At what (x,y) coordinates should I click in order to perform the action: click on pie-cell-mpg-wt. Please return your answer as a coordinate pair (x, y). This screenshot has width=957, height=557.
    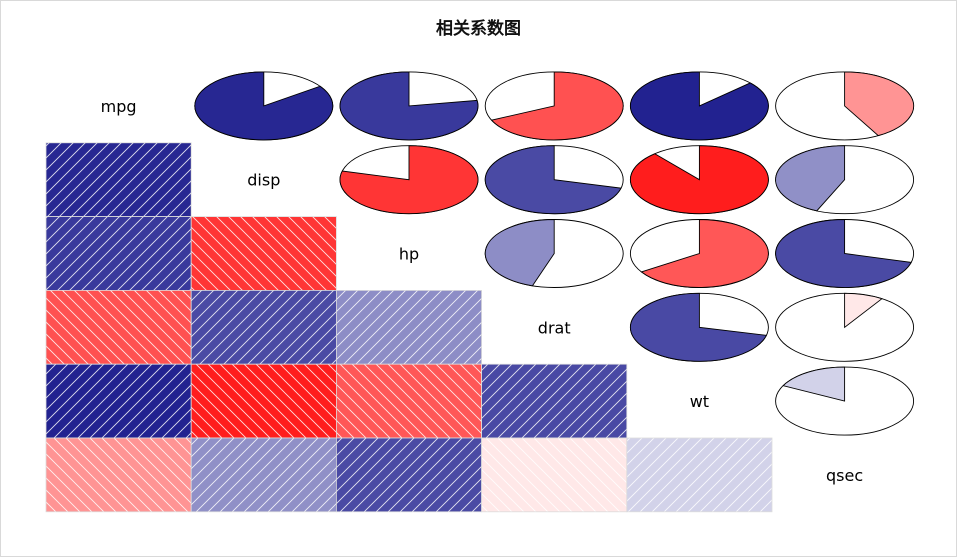
    Looking at the image, I should click on (699, 106).